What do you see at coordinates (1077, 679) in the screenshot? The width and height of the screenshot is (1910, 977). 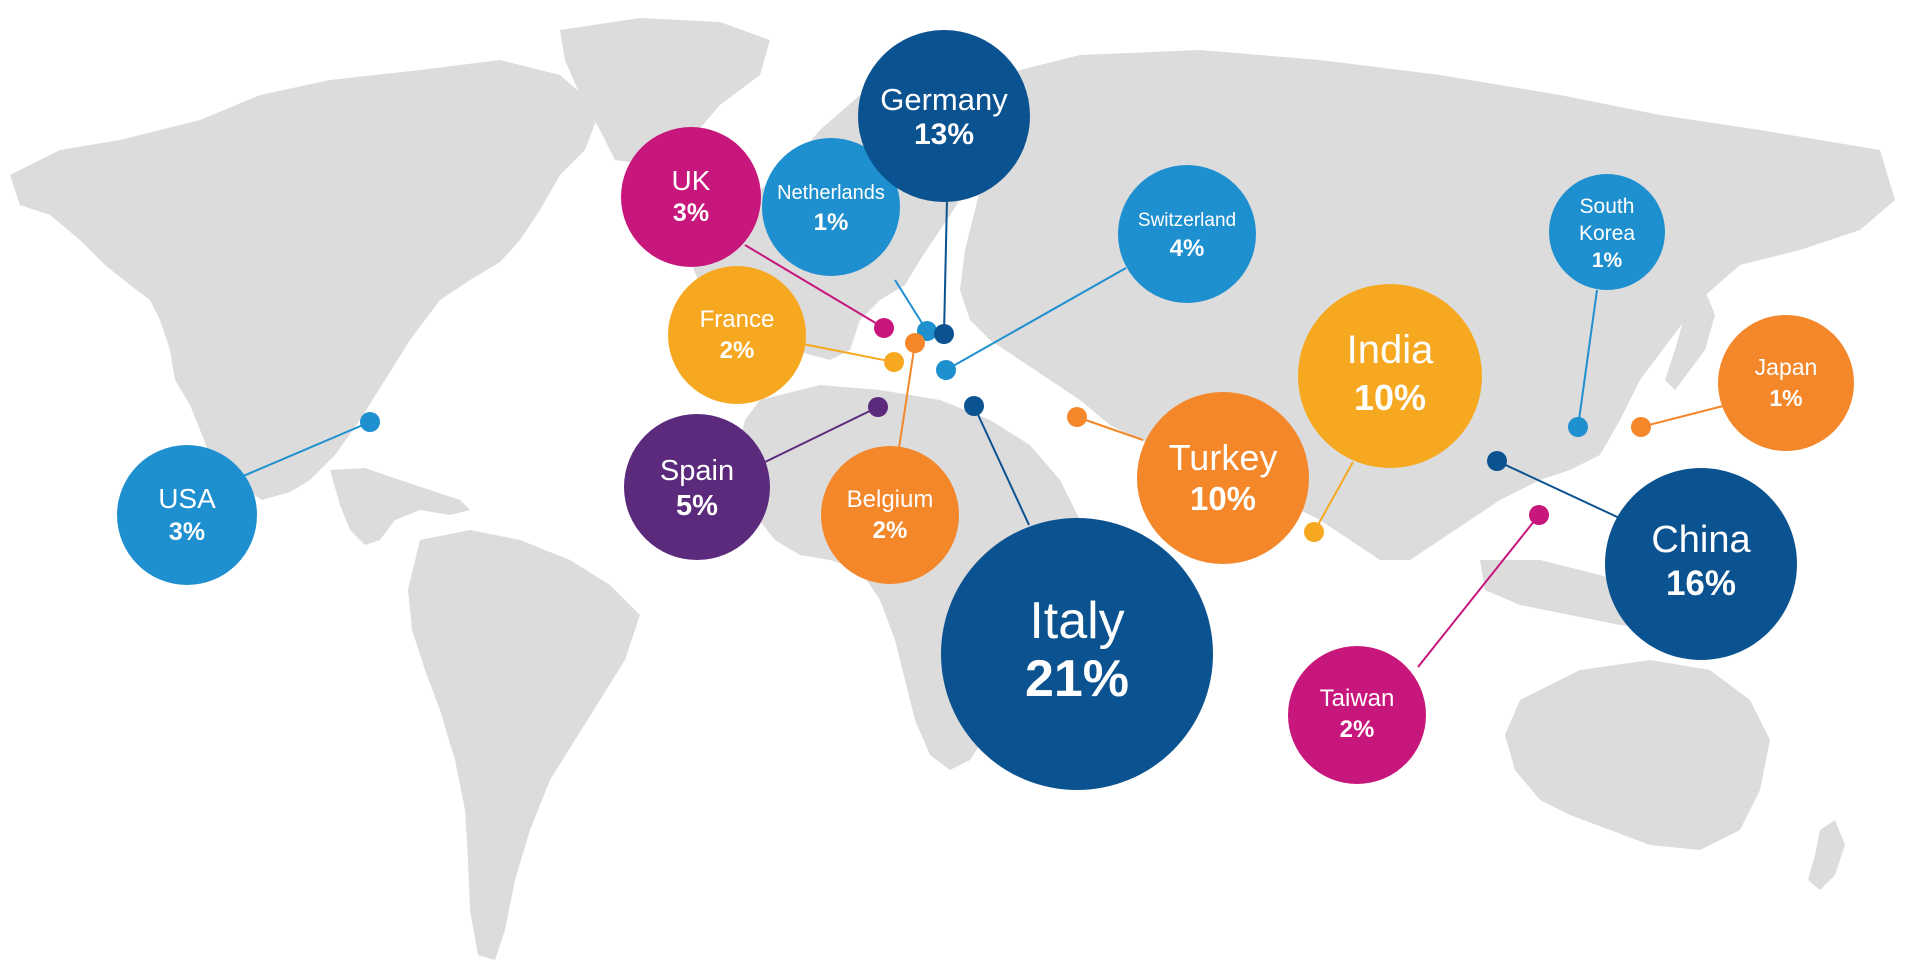 I see `bubble-italy-pct: 21%` at bounding box center [1077, 679].